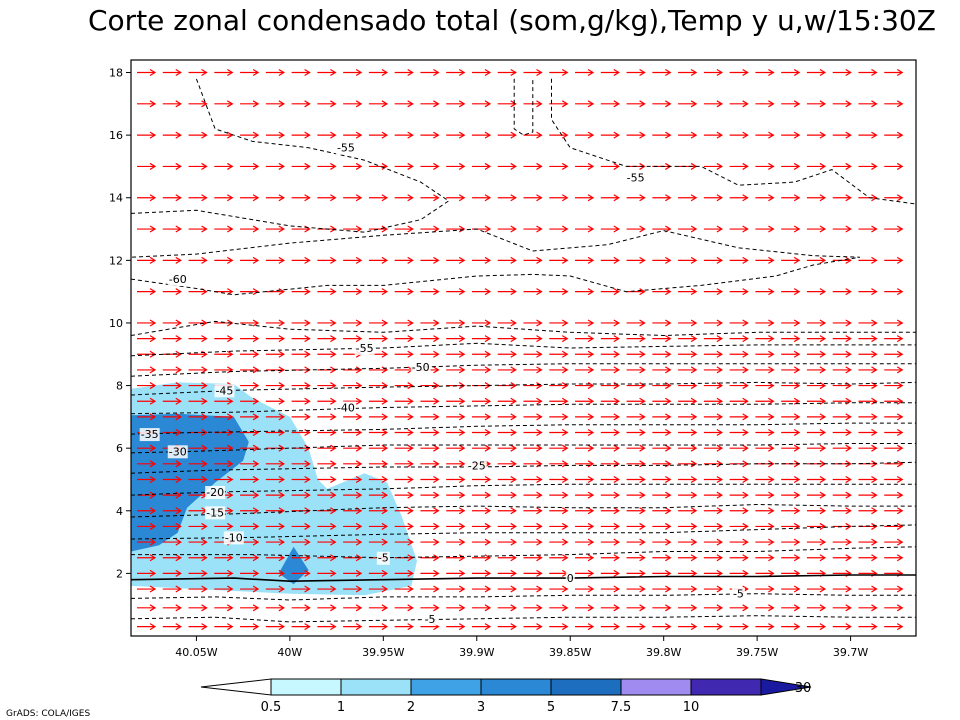 The height and width of the screenshot is (720, 960). What do you see at coordinates (345, 148) in the screenshot?
I see `contour-label-bg` at bounding box center [345, 148].